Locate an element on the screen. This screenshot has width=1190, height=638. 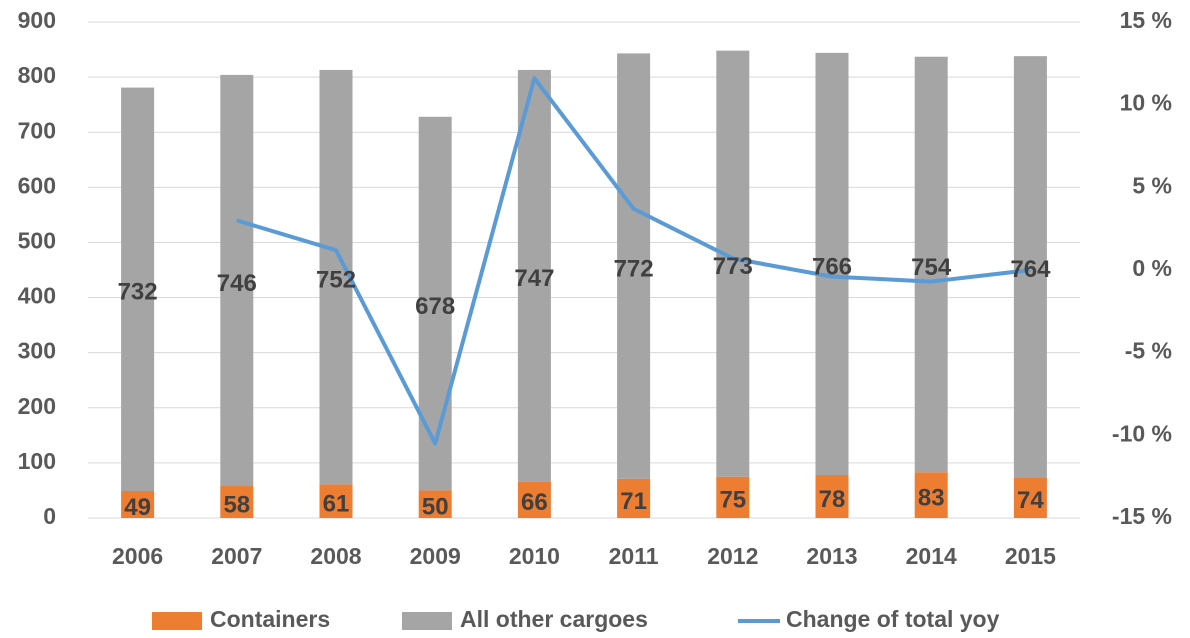
x-tick-label: 2014 is located at coordinates (931, 556).